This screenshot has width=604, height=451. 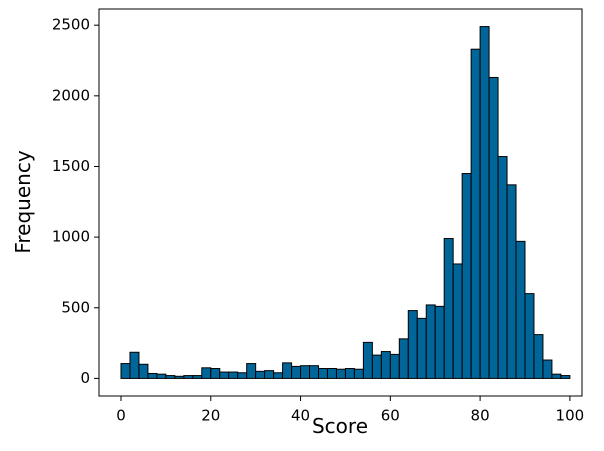 What do you see at coordinates (121, 416) in the screenshot?
I see `x-tick-label: 0` at bounding box center [121, 416].